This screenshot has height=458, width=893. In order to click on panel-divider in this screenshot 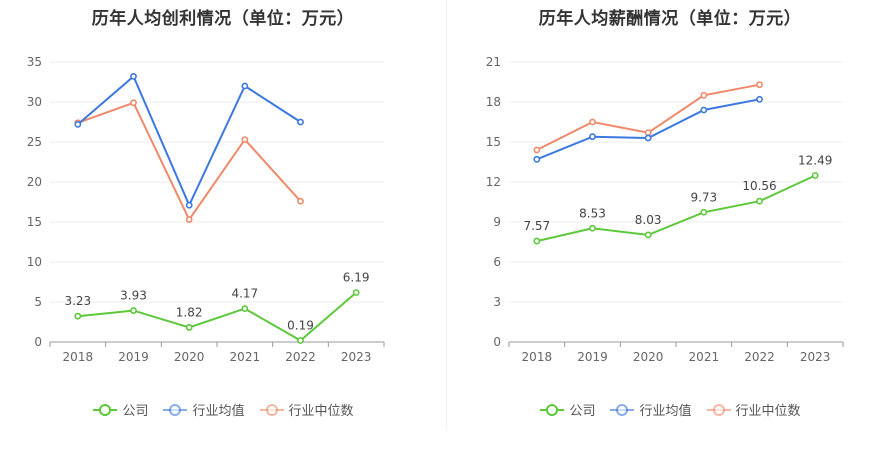, I will do `click(446, 215)`.